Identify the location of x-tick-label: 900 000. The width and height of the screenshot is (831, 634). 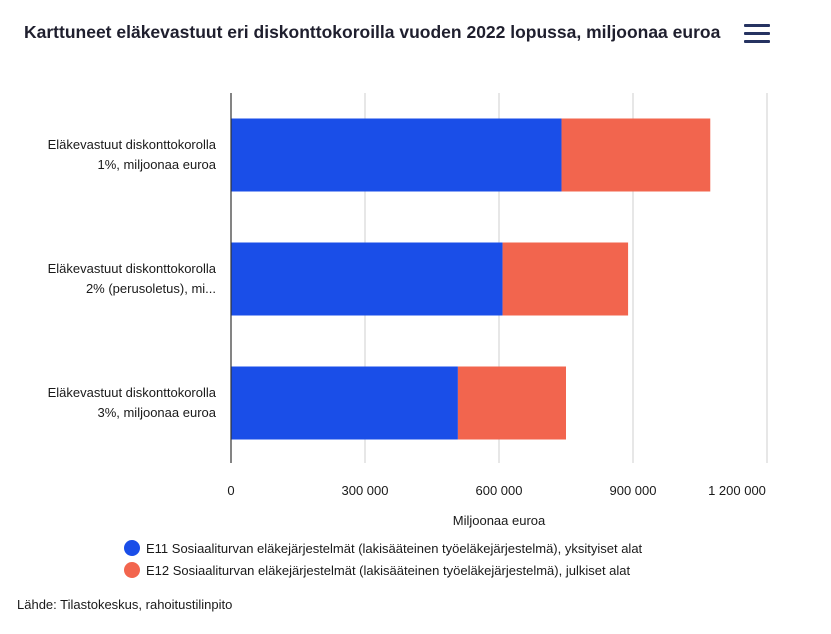
(633, 490).